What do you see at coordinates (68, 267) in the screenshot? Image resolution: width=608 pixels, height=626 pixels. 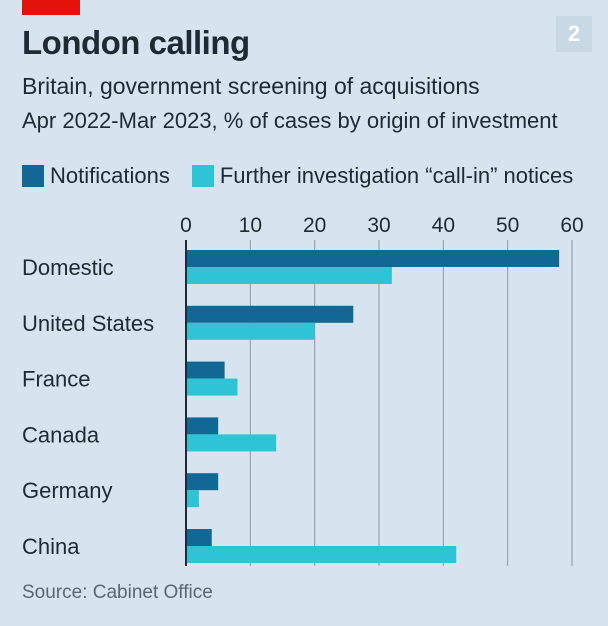 I see `category-label-0: Domestic` at bounding box center [68, 267].